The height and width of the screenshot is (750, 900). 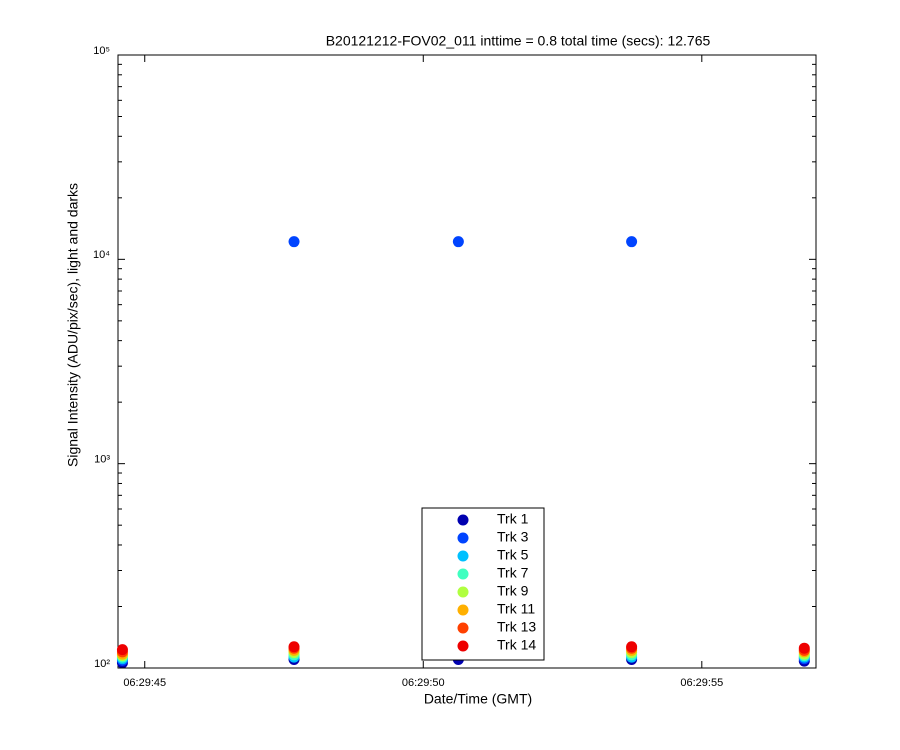 What do you see at coordinates (516, 627) in the screenshot?
I see `legend-label: Trk 13` at bounding box center [516, 627].